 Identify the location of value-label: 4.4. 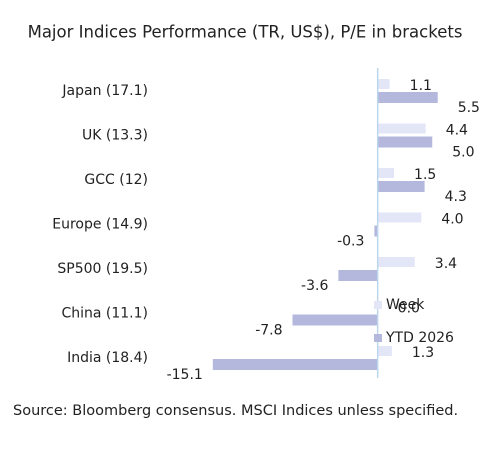
(457, 131).